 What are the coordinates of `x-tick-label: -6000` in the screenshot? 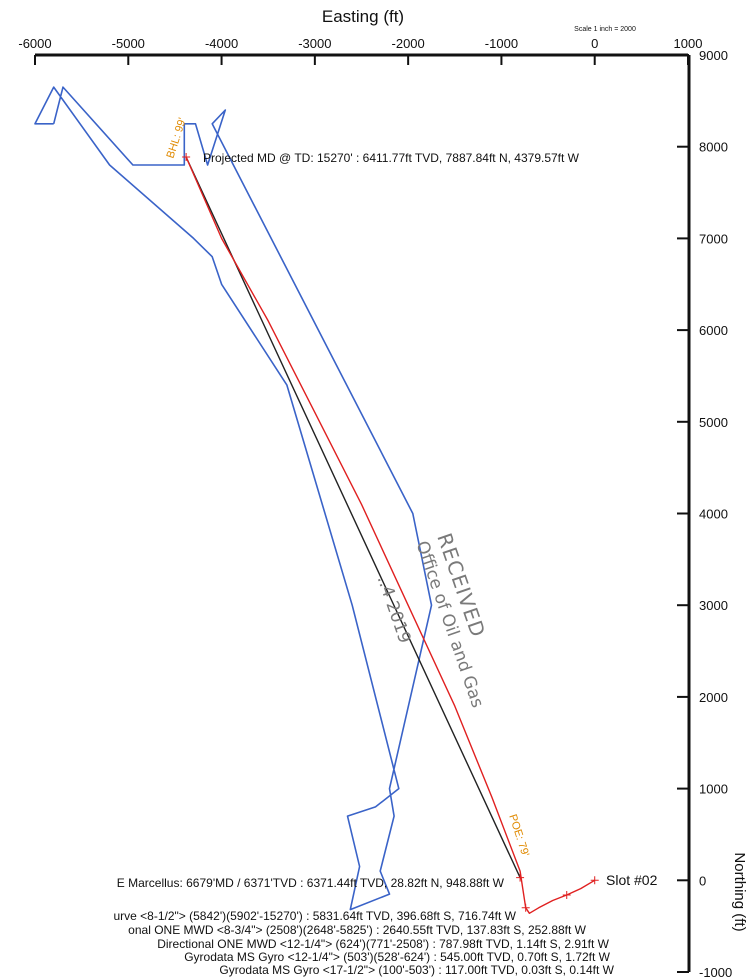 It's located at (34, 43).